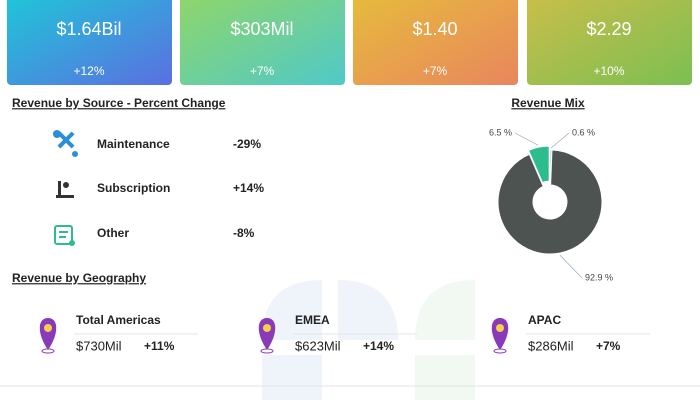 The width and height of the screenshot is (700, 400). I want to click on kpi-value: $1.64Bil, so click(88, 29).